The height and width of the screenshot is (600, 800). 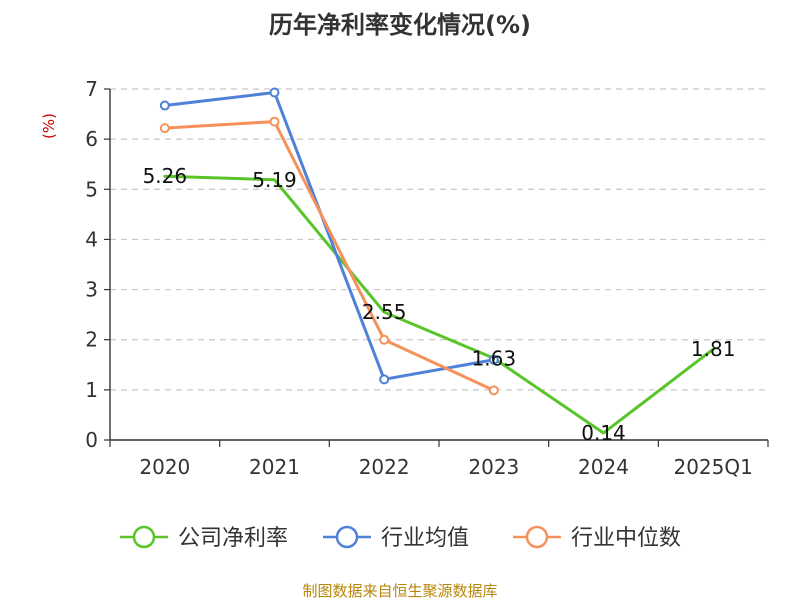 What do you see at coordinates (713, 349) in the screenshot?
I see `data-label-2025Q1: 1.81` at bounding box center [713, 349].